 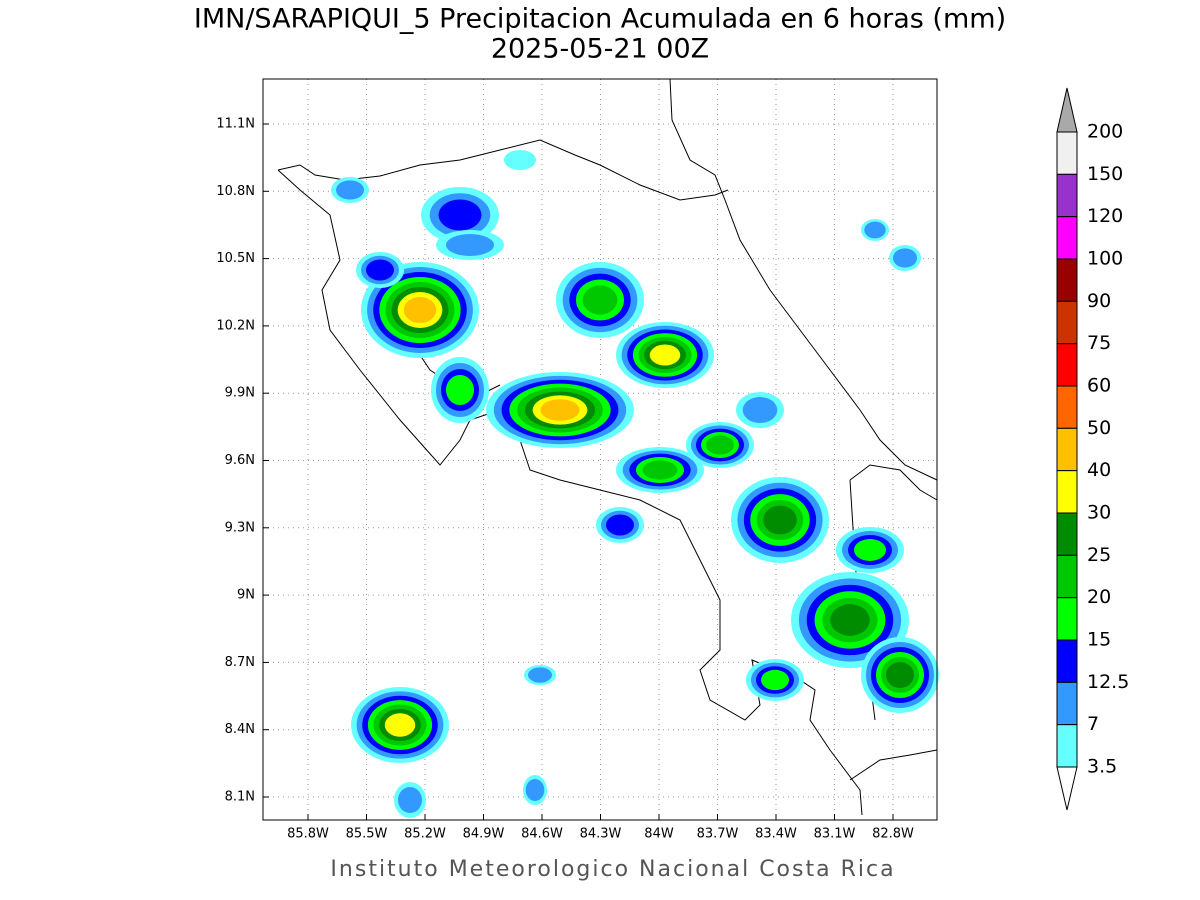 I want to click on lon-label: 85.2W, so click(x=425, y=834).